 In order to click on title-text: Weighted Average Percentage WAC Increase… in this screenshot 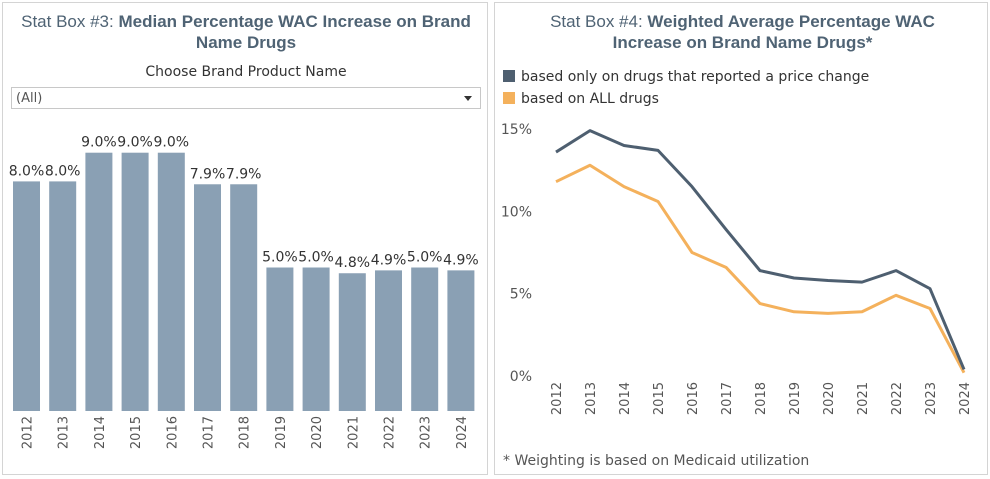, I will do `click(773, 32)`.